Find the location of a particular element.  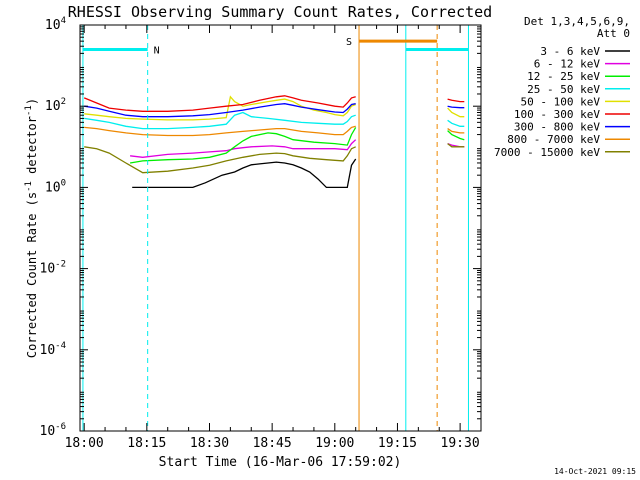

series-3-6-kev is located at coordinates (244, 173).